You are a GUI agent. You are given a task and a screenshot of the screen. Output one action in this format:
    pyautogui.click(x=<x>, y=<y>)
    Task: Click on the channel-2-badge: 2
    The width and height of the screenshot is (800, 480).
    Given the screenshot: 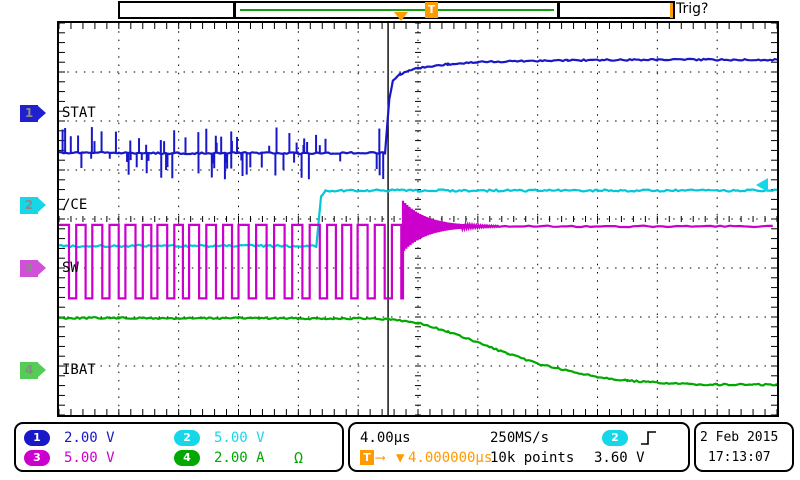 What is the action you would take?
    pyautogui.click(x=187, y=438)
    